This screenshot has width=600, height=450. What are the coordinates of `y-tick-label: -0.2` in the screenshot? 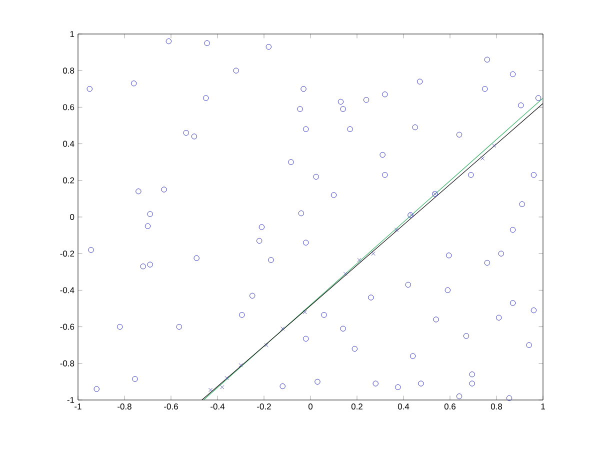 It's located at (67, 253).